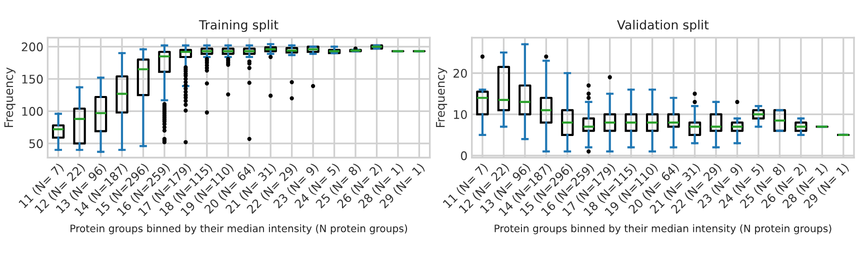  What do you see at coordinates (663, 26) in the screenshot?
I see `chart-title: Validation split` at bounding box center [663, 26].